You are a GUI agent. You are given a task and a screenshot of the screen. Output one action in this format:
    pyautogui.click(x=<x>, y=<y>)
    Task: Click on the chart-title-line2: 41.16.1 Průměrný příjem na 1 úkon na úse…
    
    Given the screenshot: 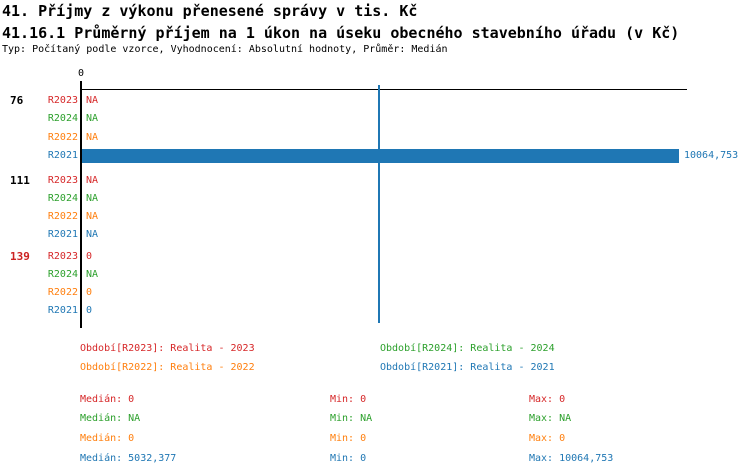 What is the action you would take?
    pyautogui.click(x=341, y=33)
    